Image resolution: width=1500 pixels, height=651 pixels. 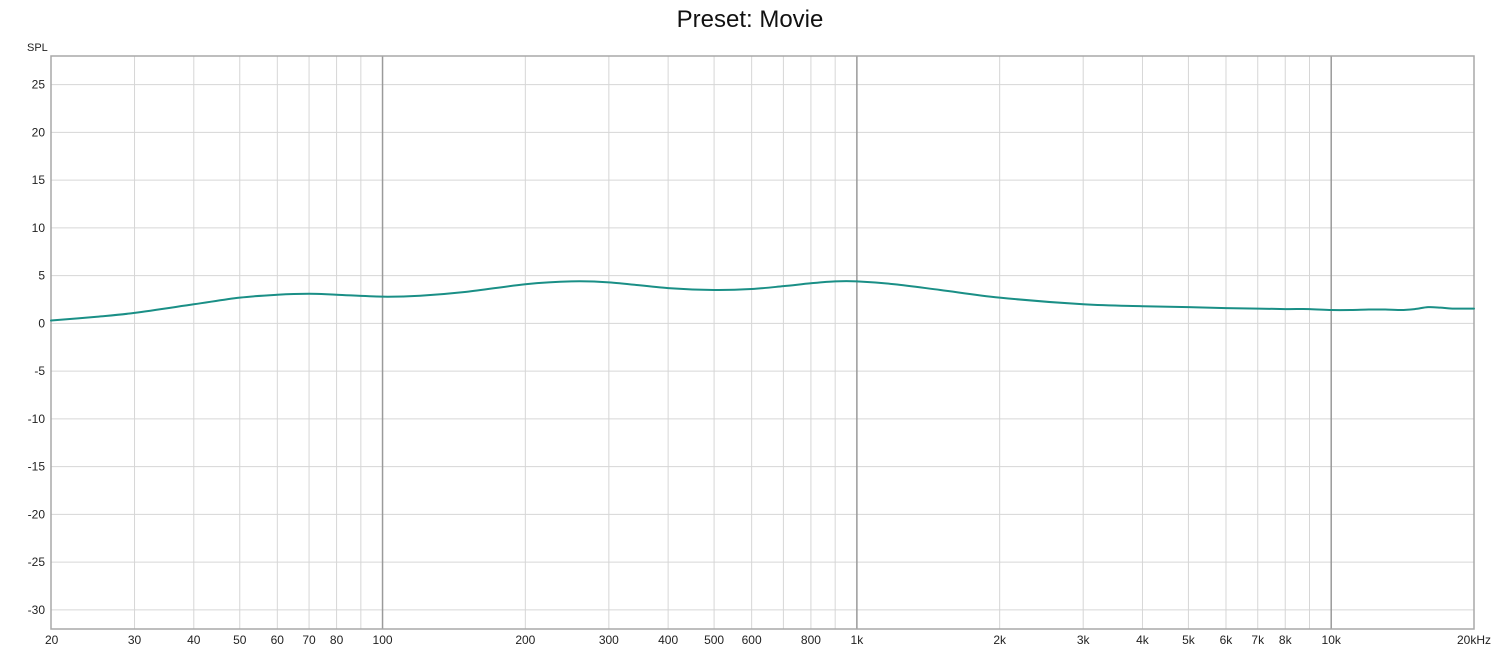 What do you see at coordinates (668, 640) in the screenshot?
I see `x-tick-label: 400` at bounding box center [668, 640].